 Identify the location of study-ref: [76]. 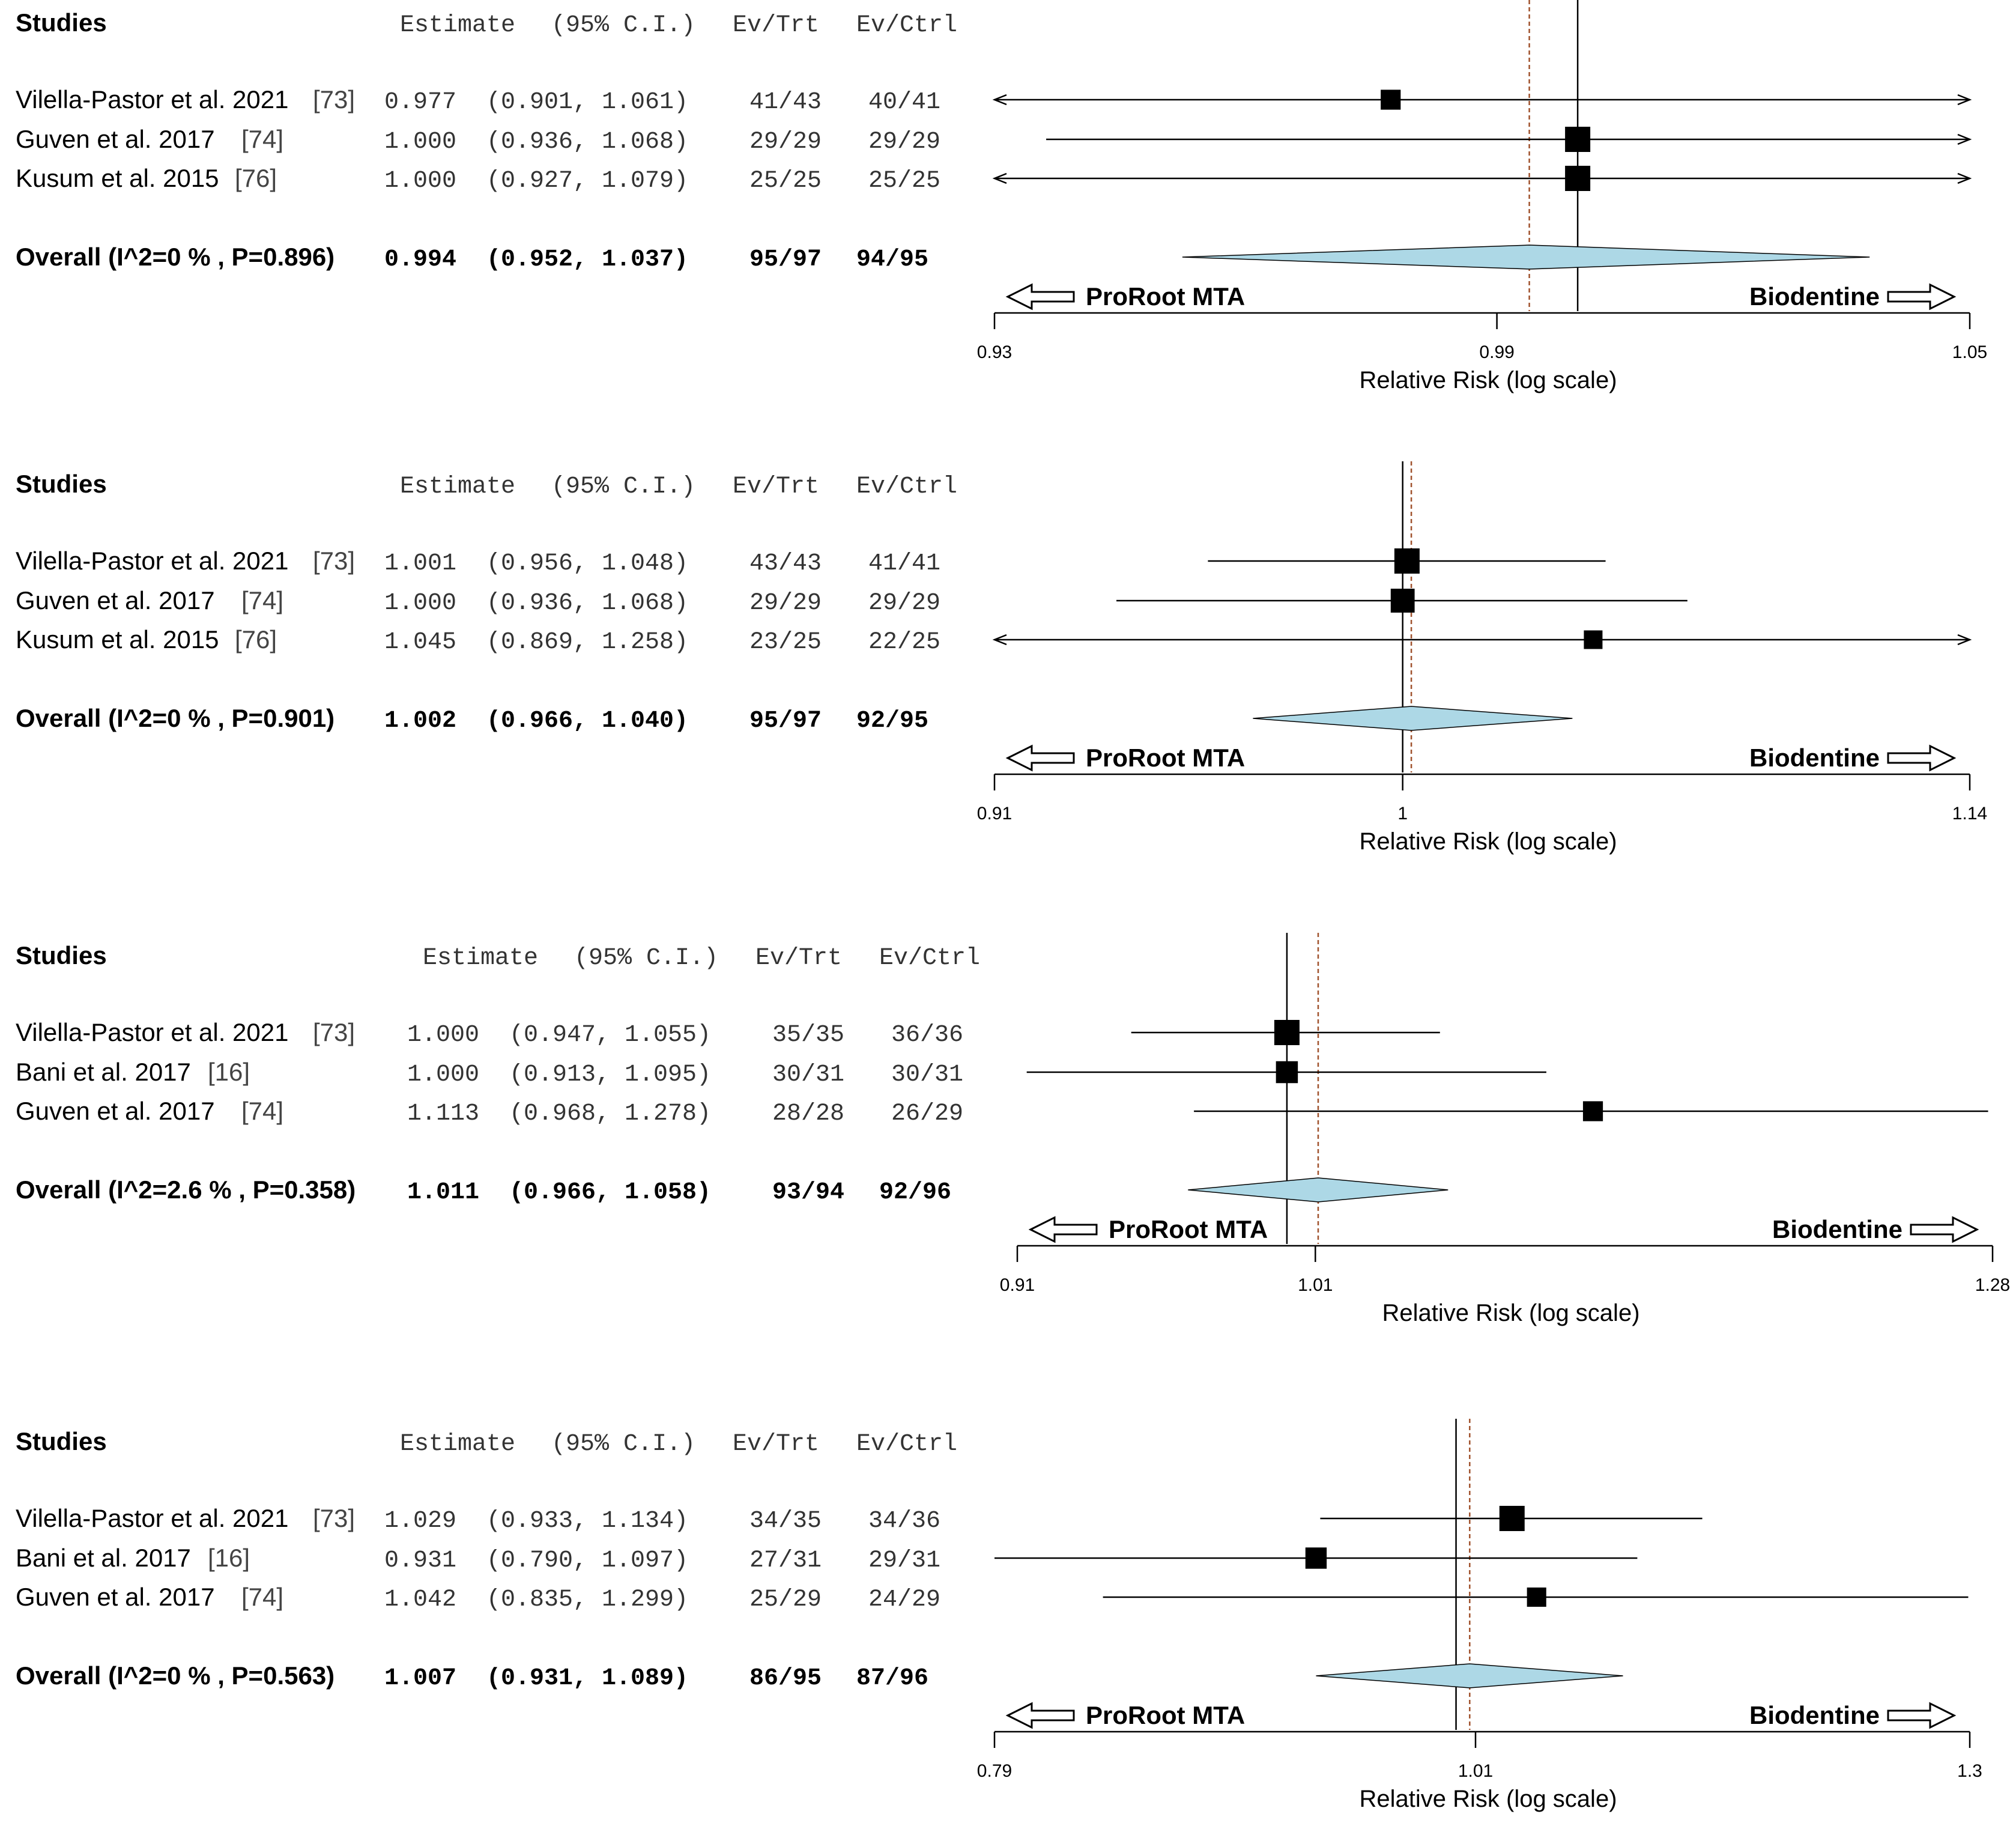
(256, 178).